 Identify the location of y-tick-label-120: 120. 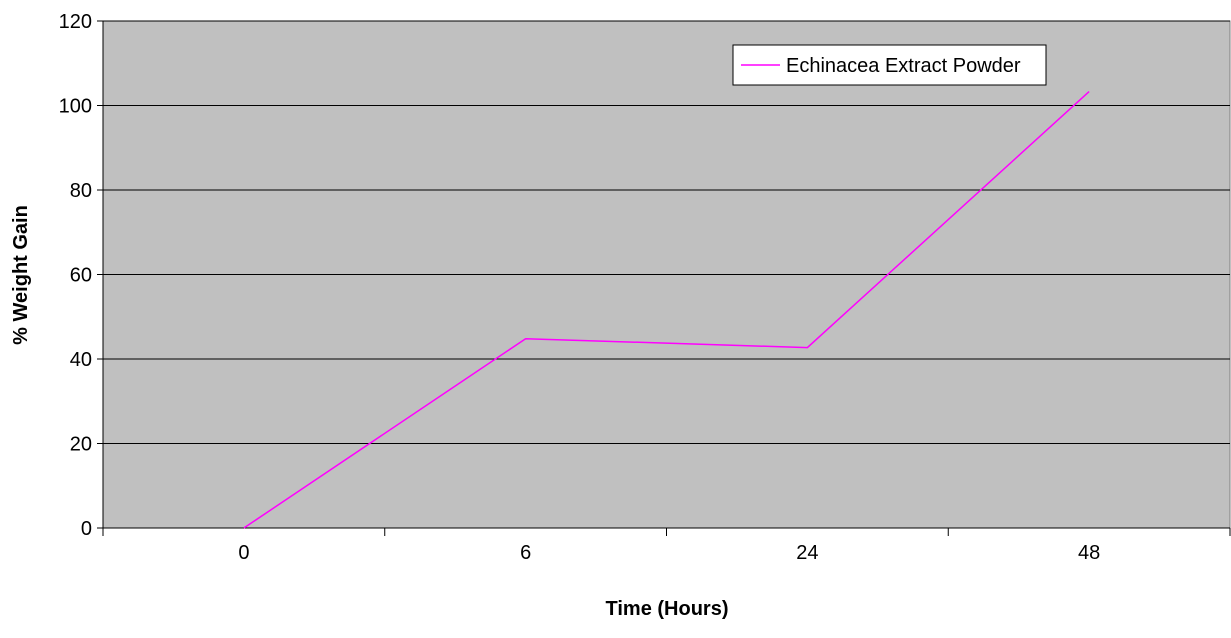
(75, 22).